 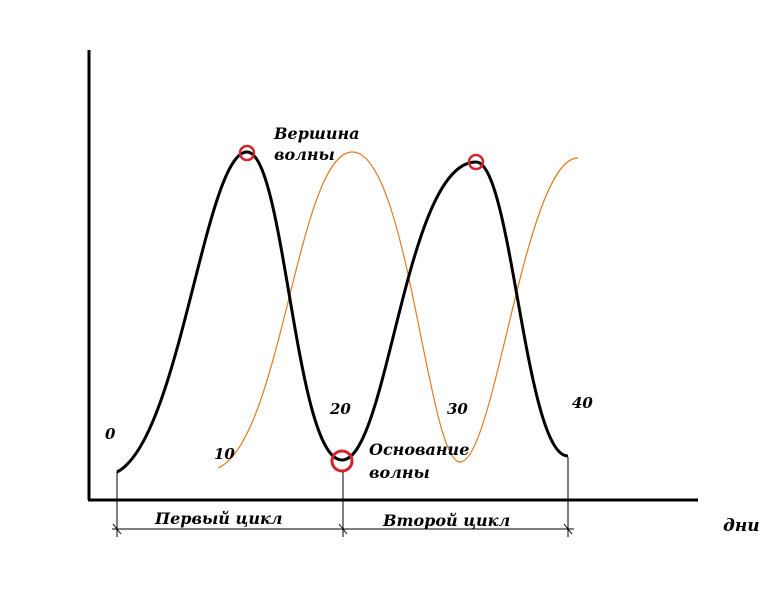 What do you see at coordinates (110, 434) in the screenshot?
I see `day-label-0: 0` at bounding box center [110, 434].